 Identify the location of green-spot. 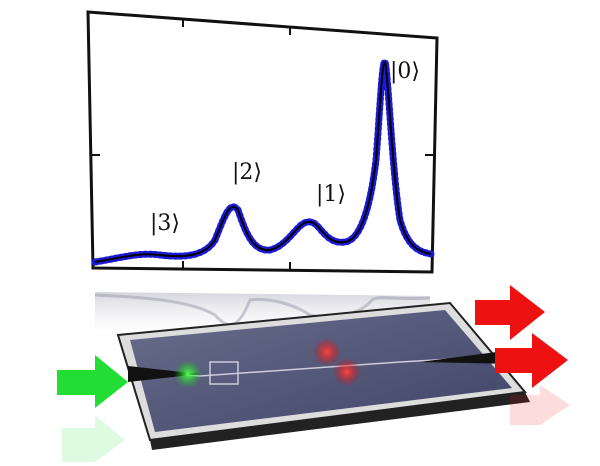
(188, 374).